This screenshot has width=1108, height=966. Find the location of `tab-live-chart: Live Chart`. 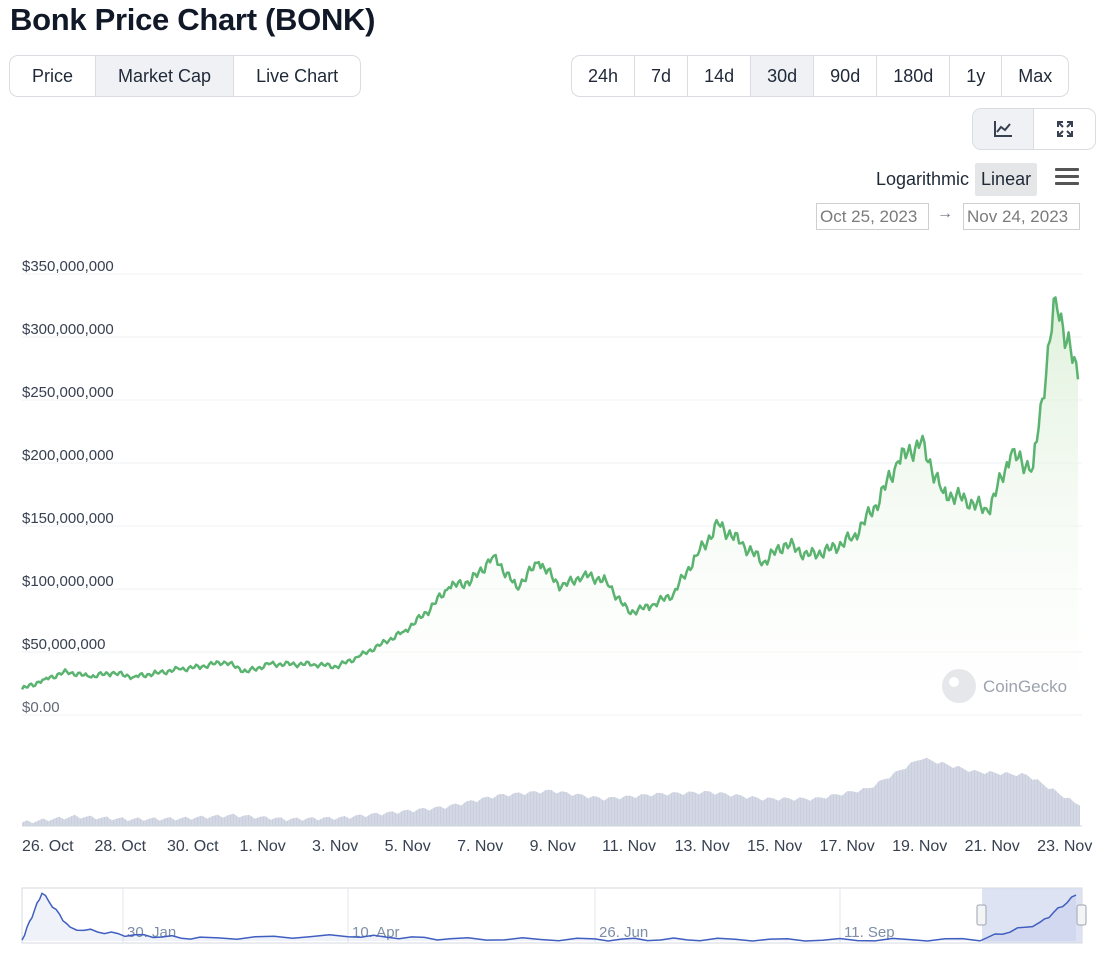

tab-live-chart: Live Chart is located at coordinates (297, 75).